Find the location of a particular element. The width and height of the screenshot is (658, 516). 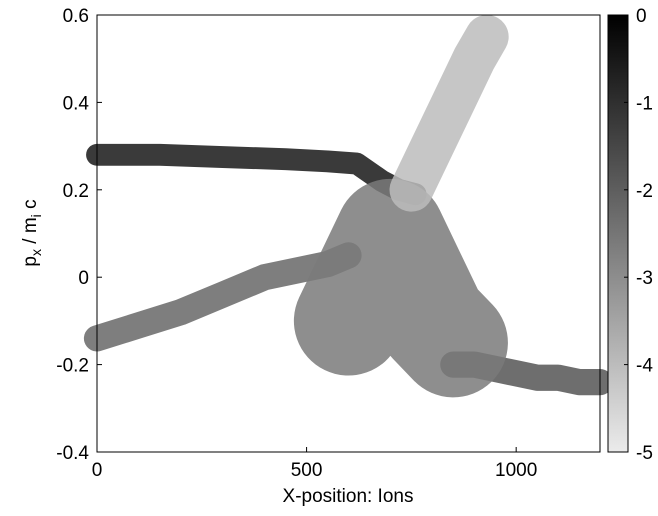

colorbar-tick-label: -1 is located at coordinates (644, 103).